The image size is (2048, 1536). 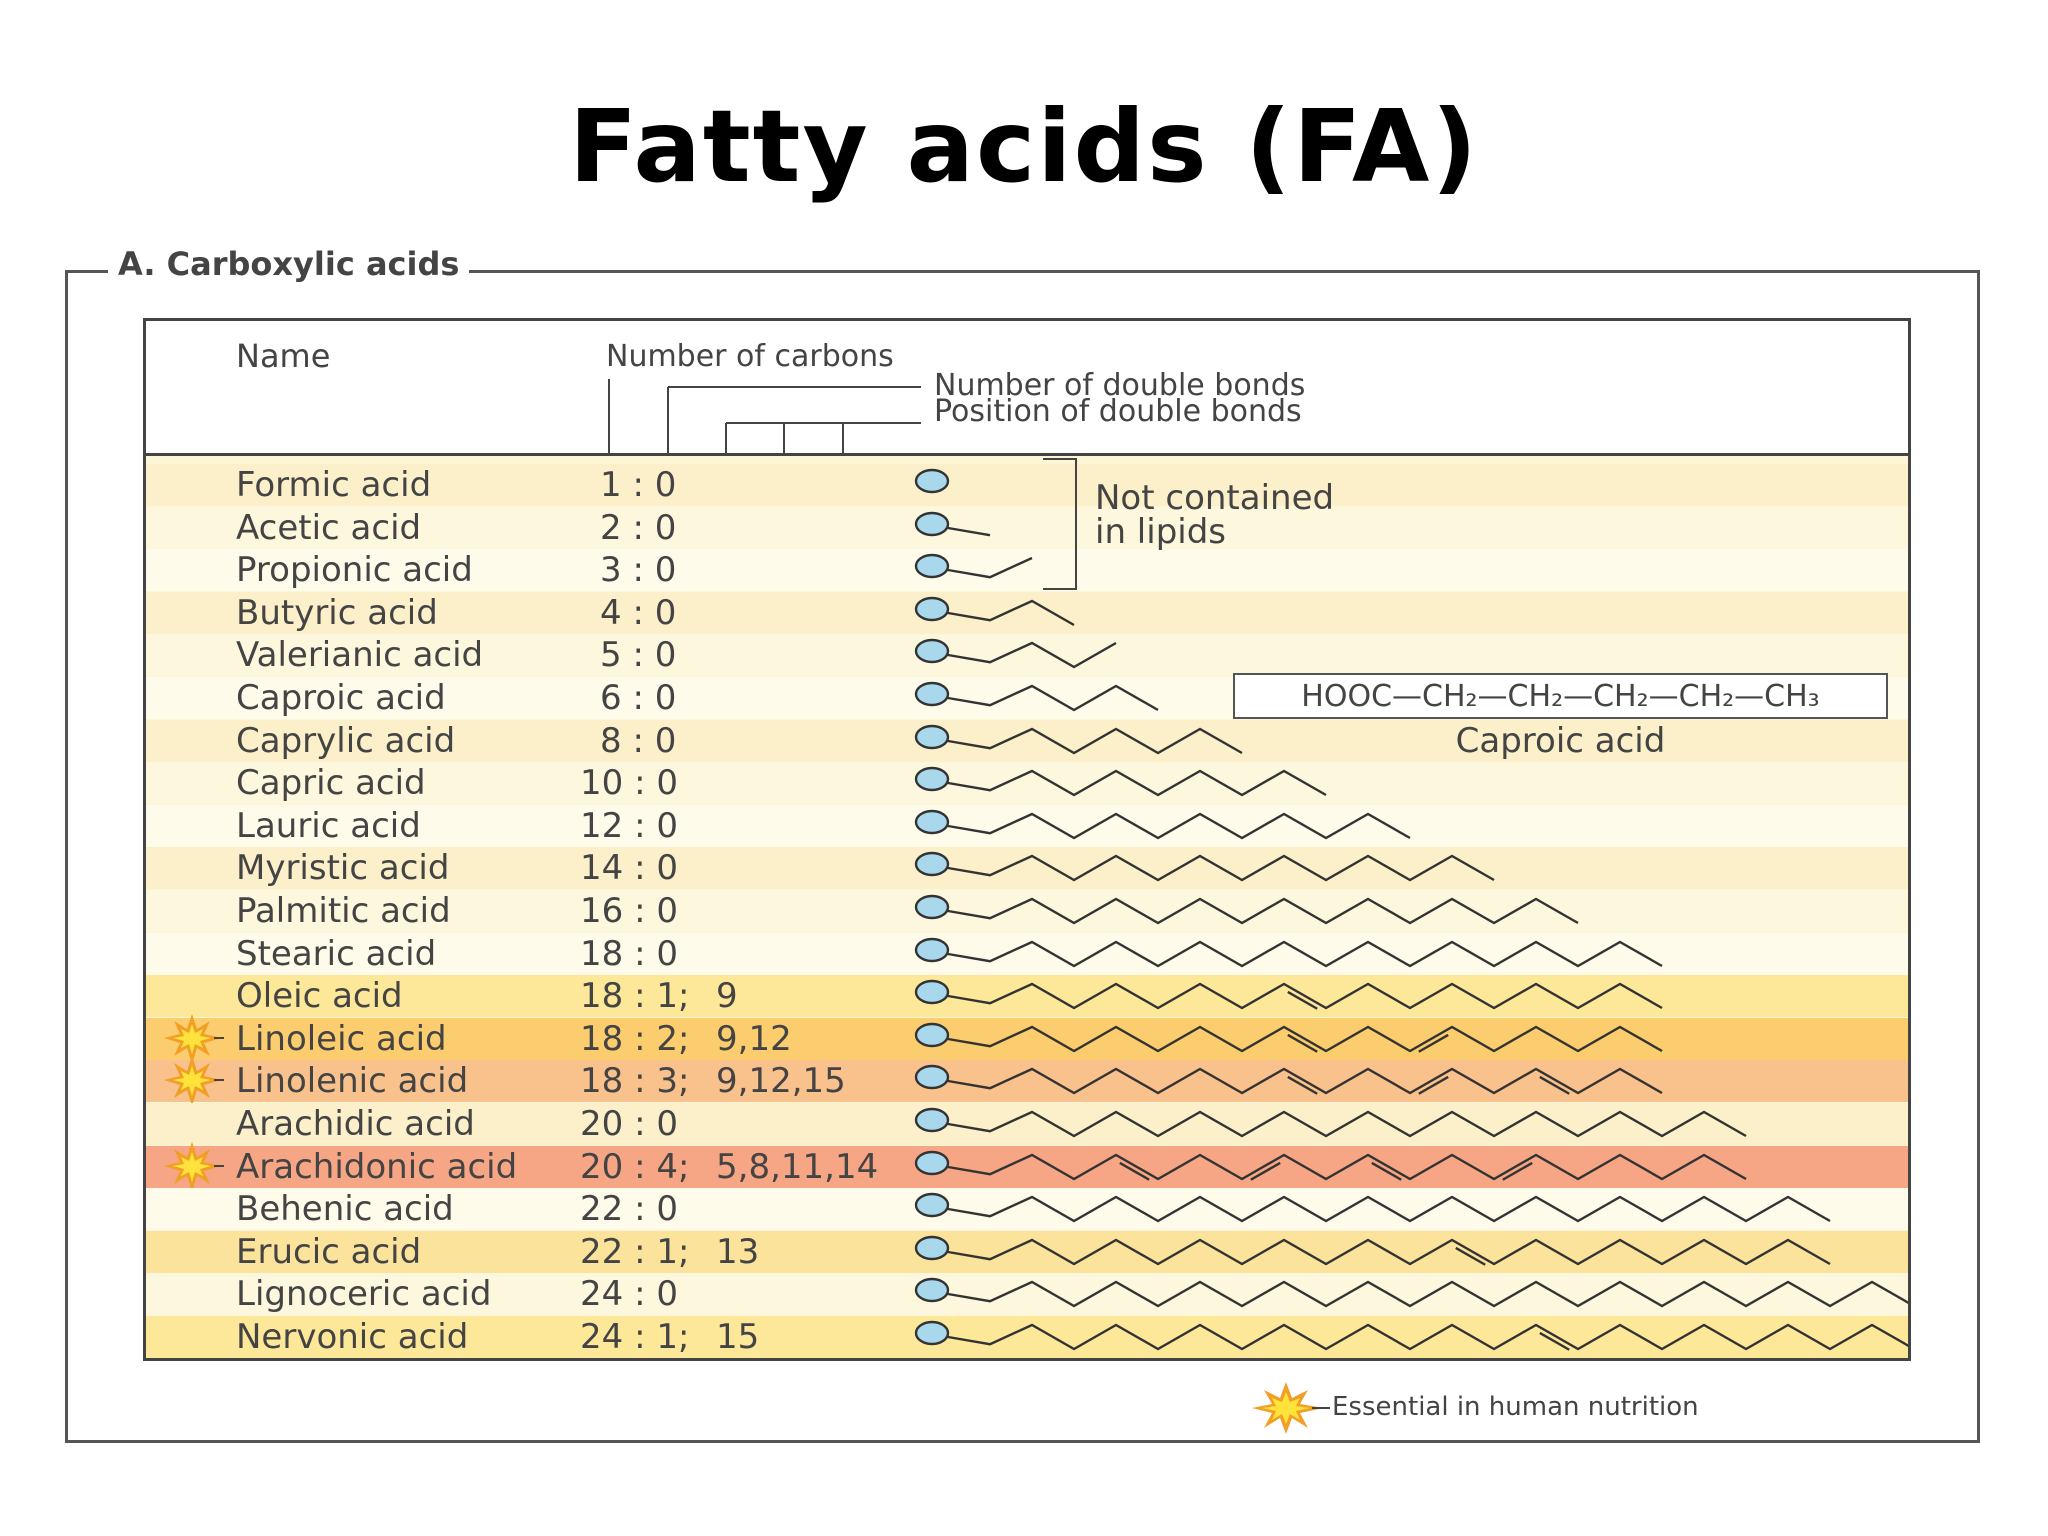 I want to click on acid-code: 2 : 0, so click(x=638, y=527).